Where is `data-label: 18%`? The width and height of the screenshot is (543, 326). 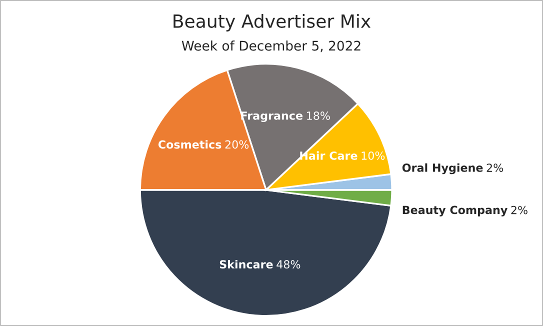
data-label: 18% is located at coordinates (318, 116).